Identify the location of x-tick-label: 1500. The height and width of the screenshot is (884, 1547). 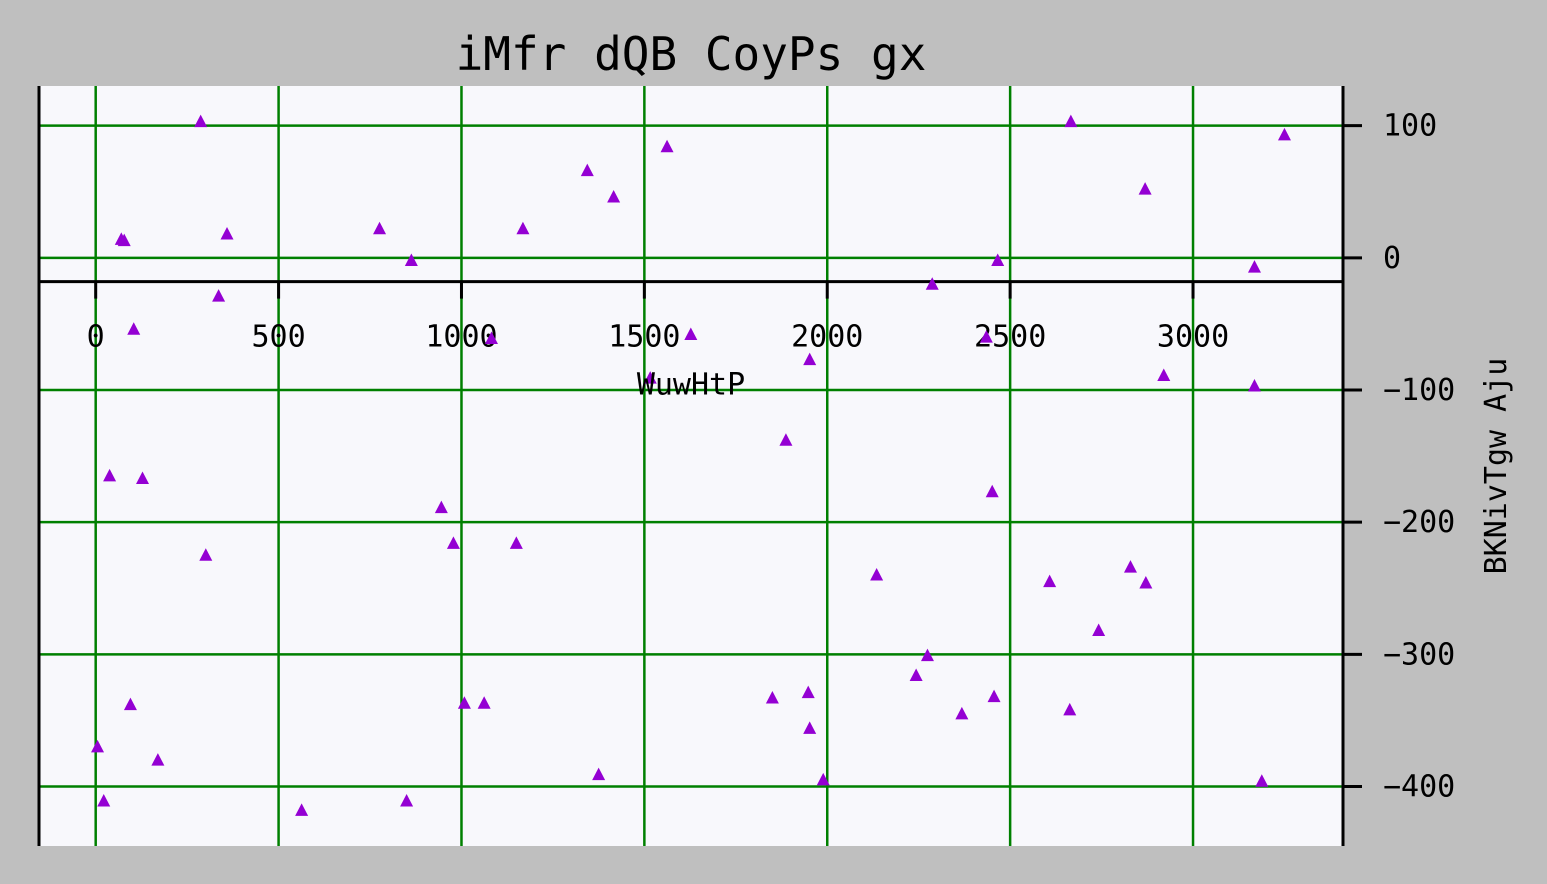
(644, 337).